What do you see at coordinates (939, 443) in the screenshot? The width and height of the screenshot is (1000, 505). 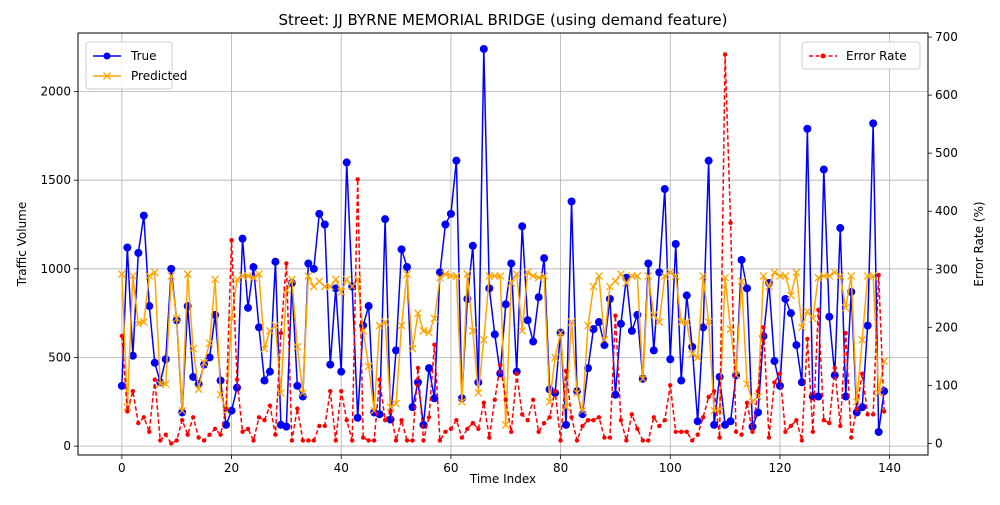 I see `y2-tick-label: 0` at bounding box center [939, 443].